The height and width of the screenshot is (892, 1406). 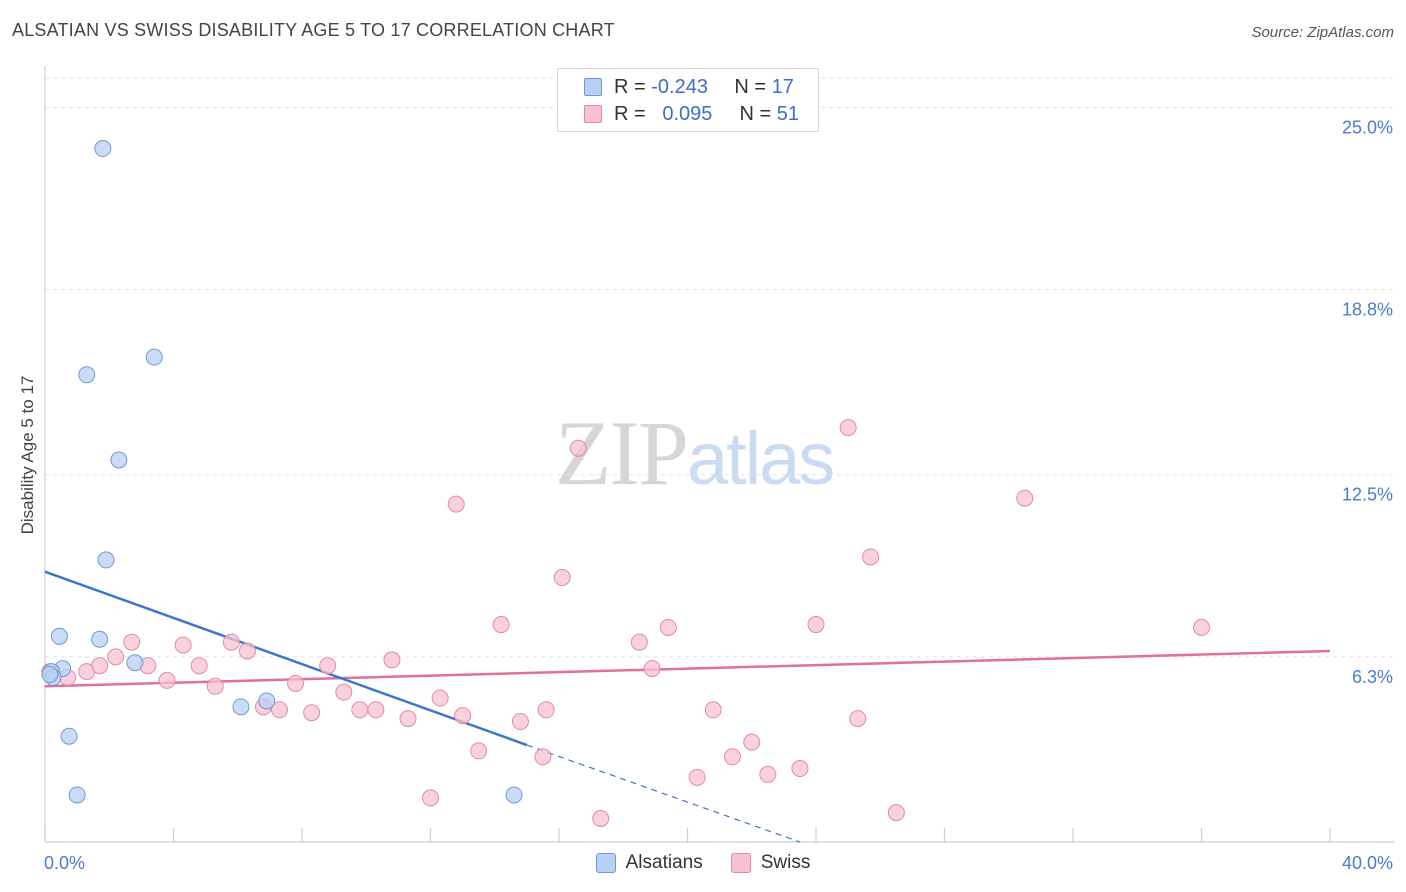 What do you see at coordinates (27, 455) in the screenshot?
I see `y-axis-label: Disability Age 5 to 17` at bounding box center [27, 455].